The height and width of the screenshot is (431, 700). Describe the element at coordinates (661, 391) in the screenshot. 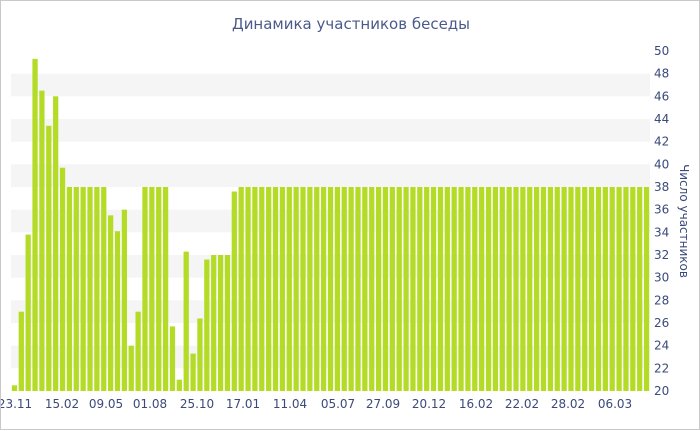

I see `y-tick-label: 20` at that location.